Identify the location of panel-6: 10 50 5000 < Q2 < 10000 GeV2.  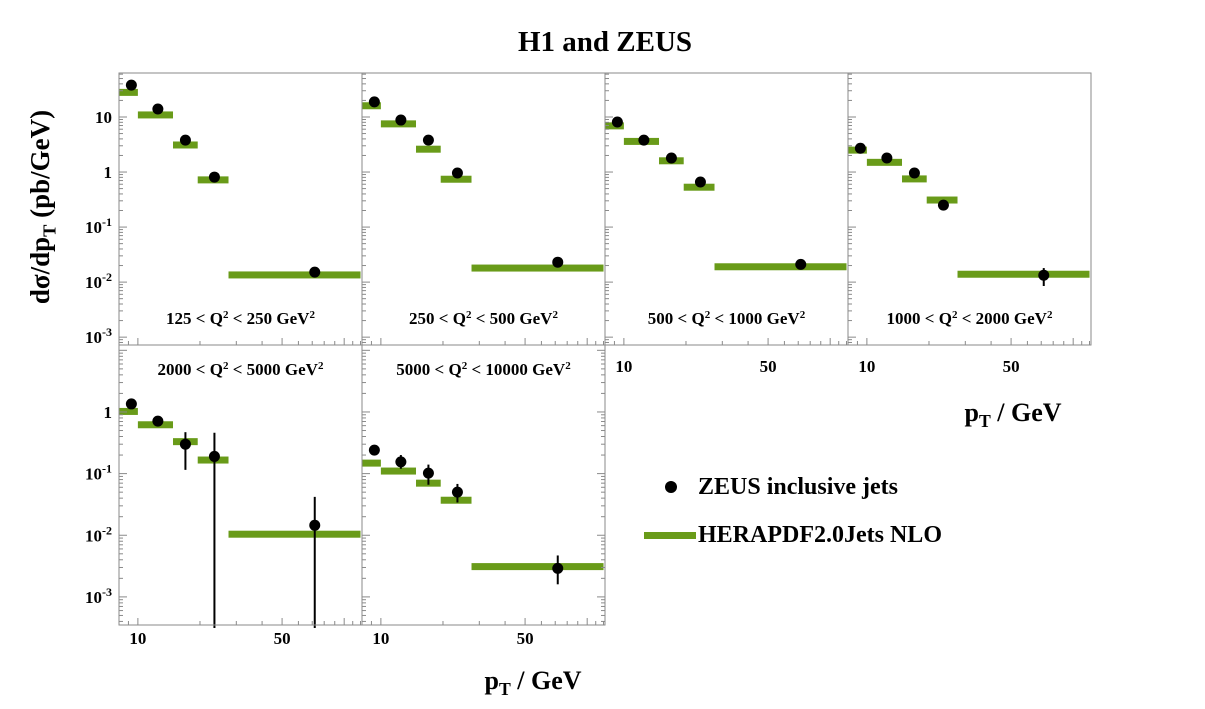
(483, 496).